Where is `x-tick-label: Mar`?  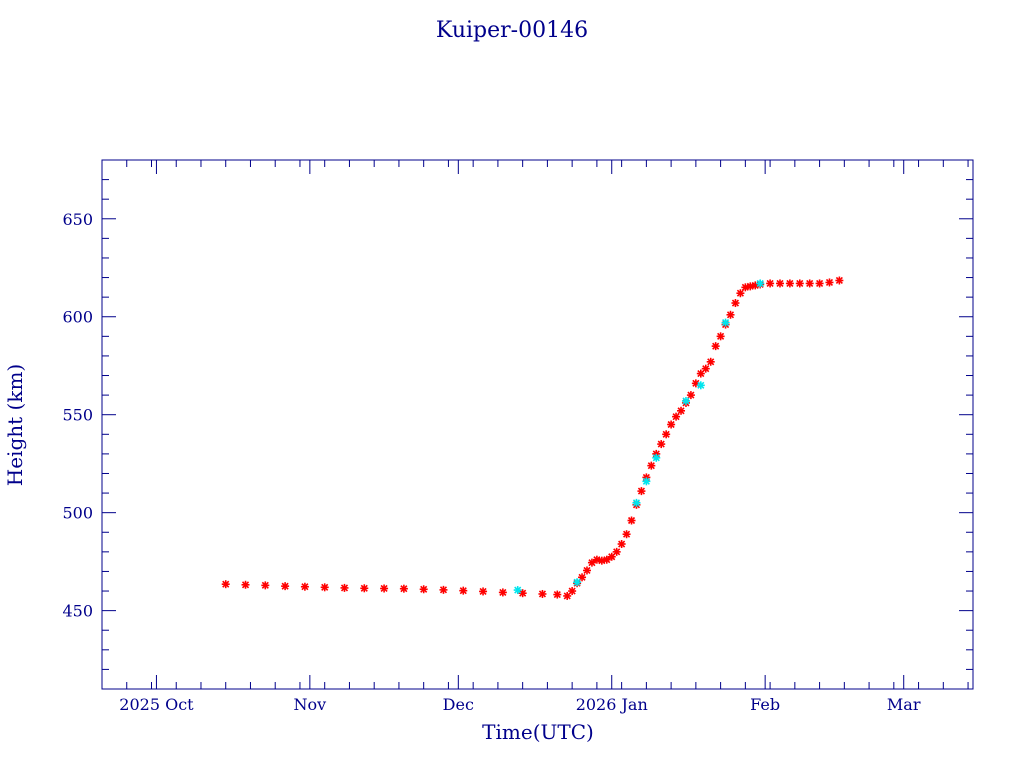
x-tick-label: Mar is located at coordinates (904, 704).